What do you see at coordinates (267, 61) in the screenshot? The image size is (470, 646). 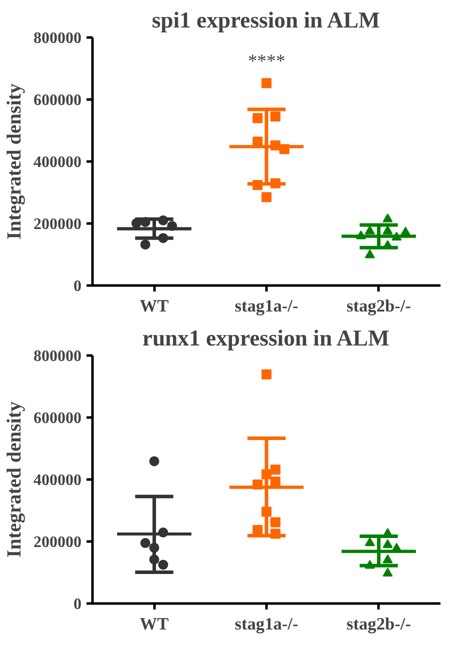 I see `annotation: ****` at bounding box center [267, 61].